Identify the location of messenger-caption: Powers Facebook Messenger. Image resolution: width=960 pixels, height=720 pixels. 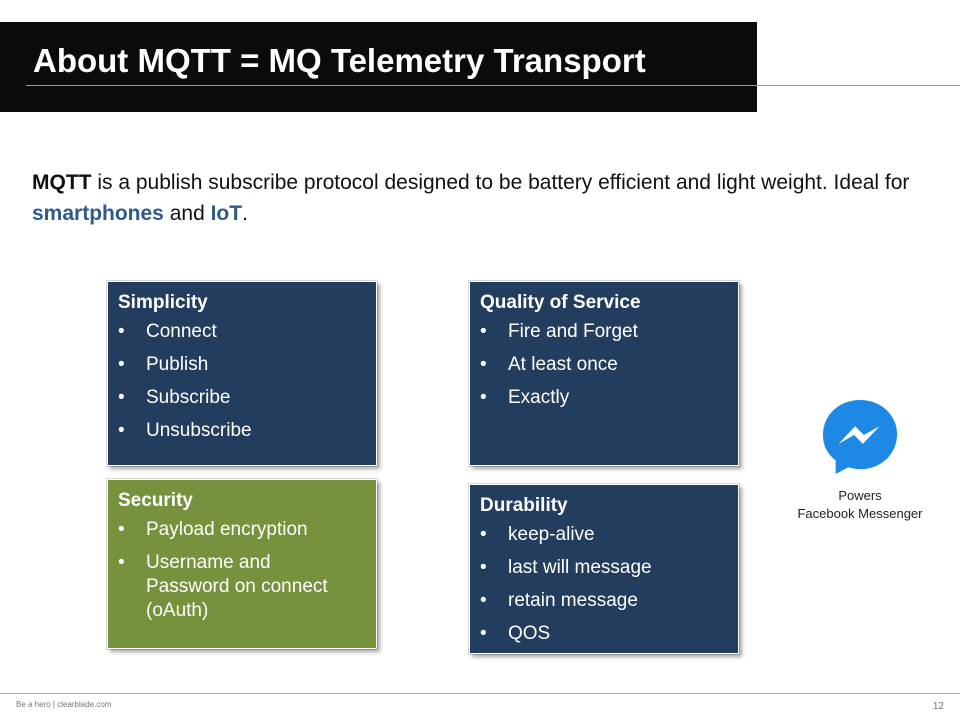
(860, 505).